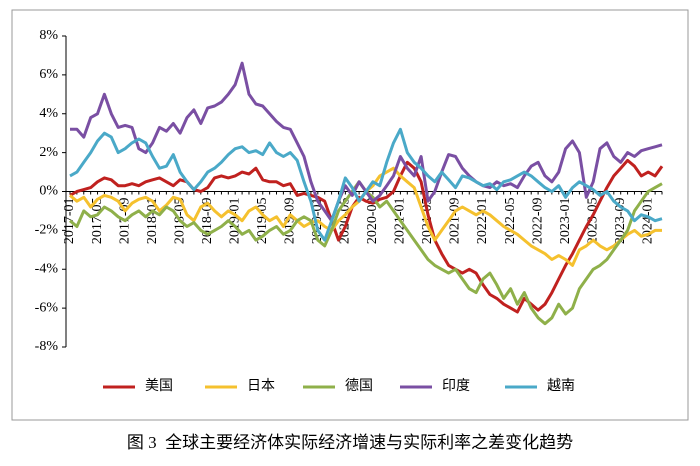 The width and height of the screenshot is (700, 466). What do you see at coordinates (565, 221) in the screenshot?
I see `x-tick-label: 2023-01` at bounding box center [565, 221].